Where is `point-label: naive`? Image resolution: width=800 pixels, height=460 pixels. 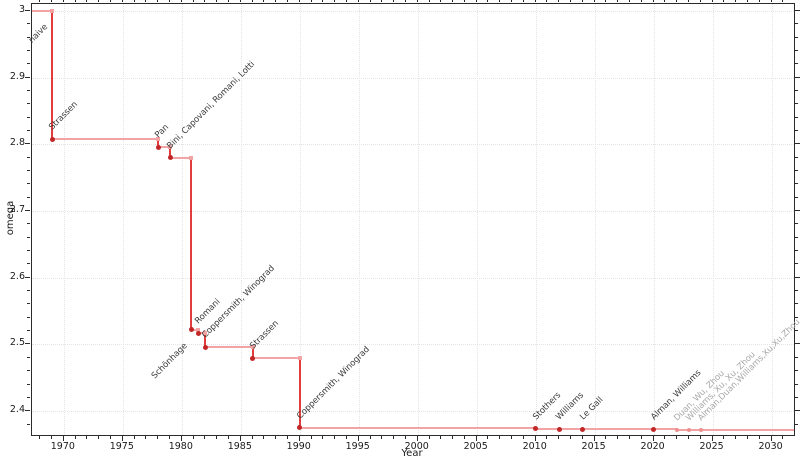 point-label: naive is located at coordinates (39, 34).